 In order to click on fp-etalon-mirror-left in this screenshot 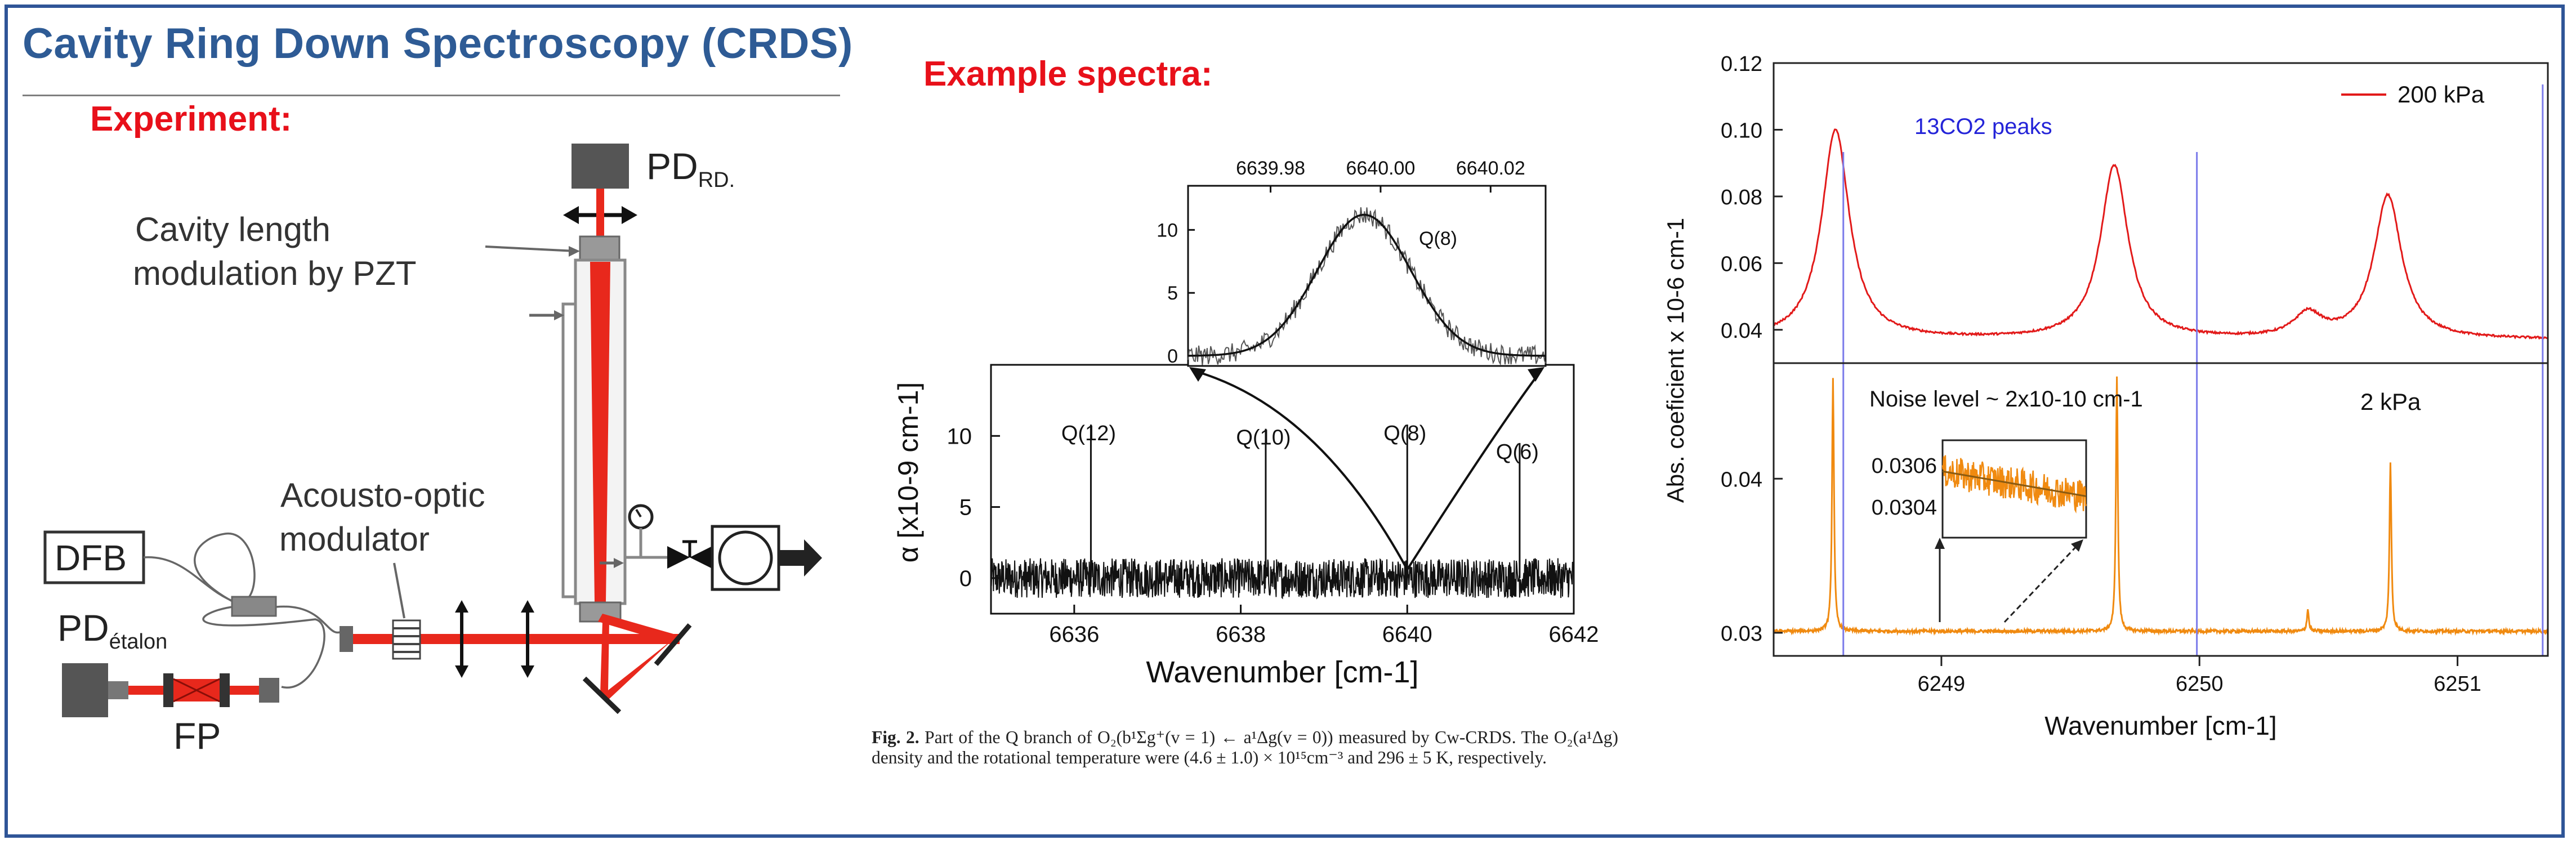, I will do `click(168, 690)`.